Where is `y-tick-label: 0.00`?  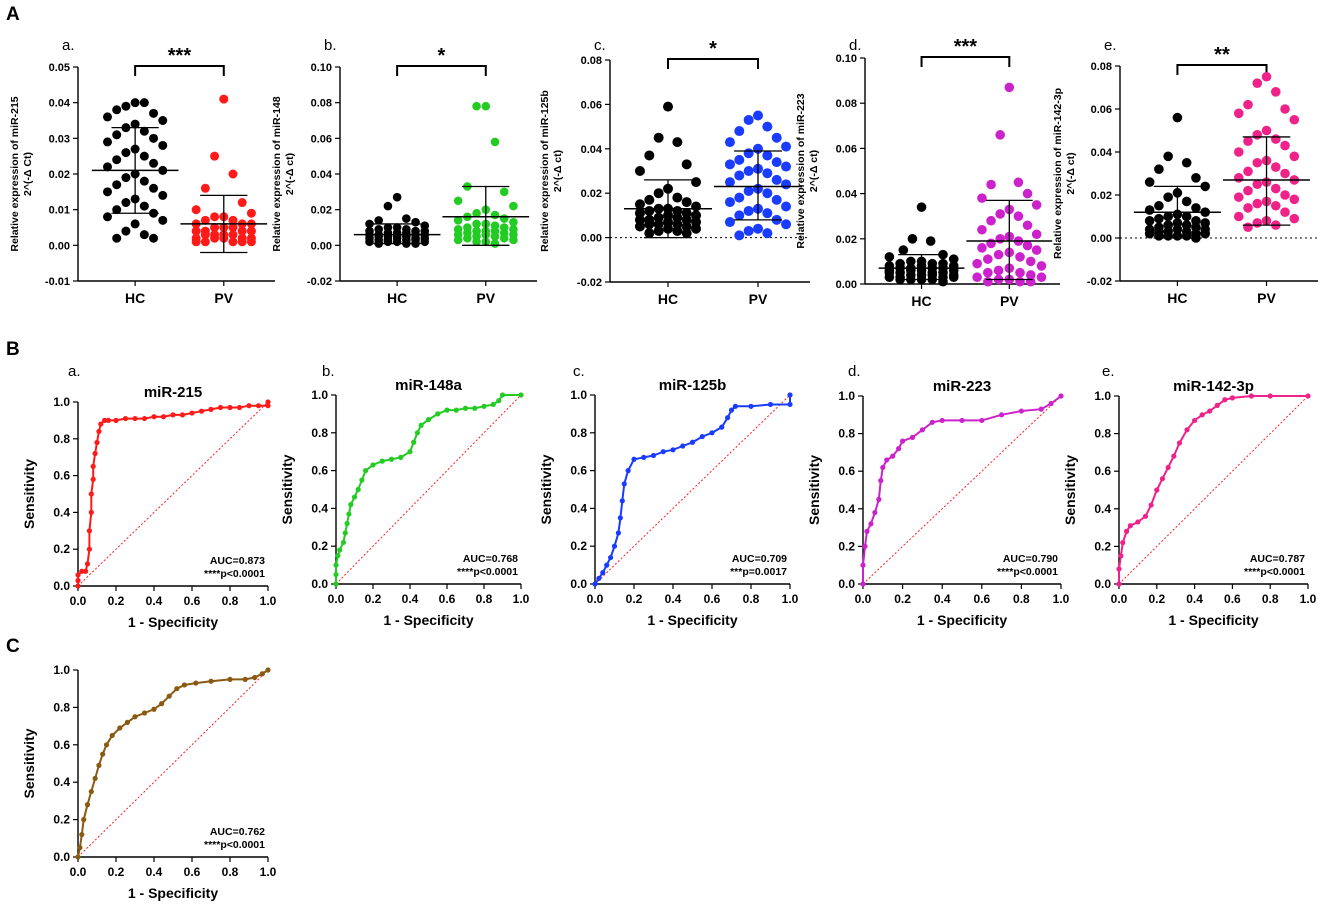
y-tick-label: 0.00 is located at coordinates (321, 246).